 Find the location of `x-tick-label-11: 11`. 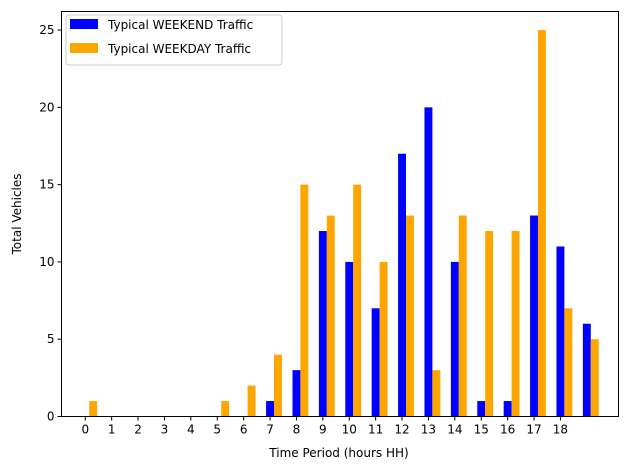

x-tick-label-11: 11 is located at coordinates (375, 430).